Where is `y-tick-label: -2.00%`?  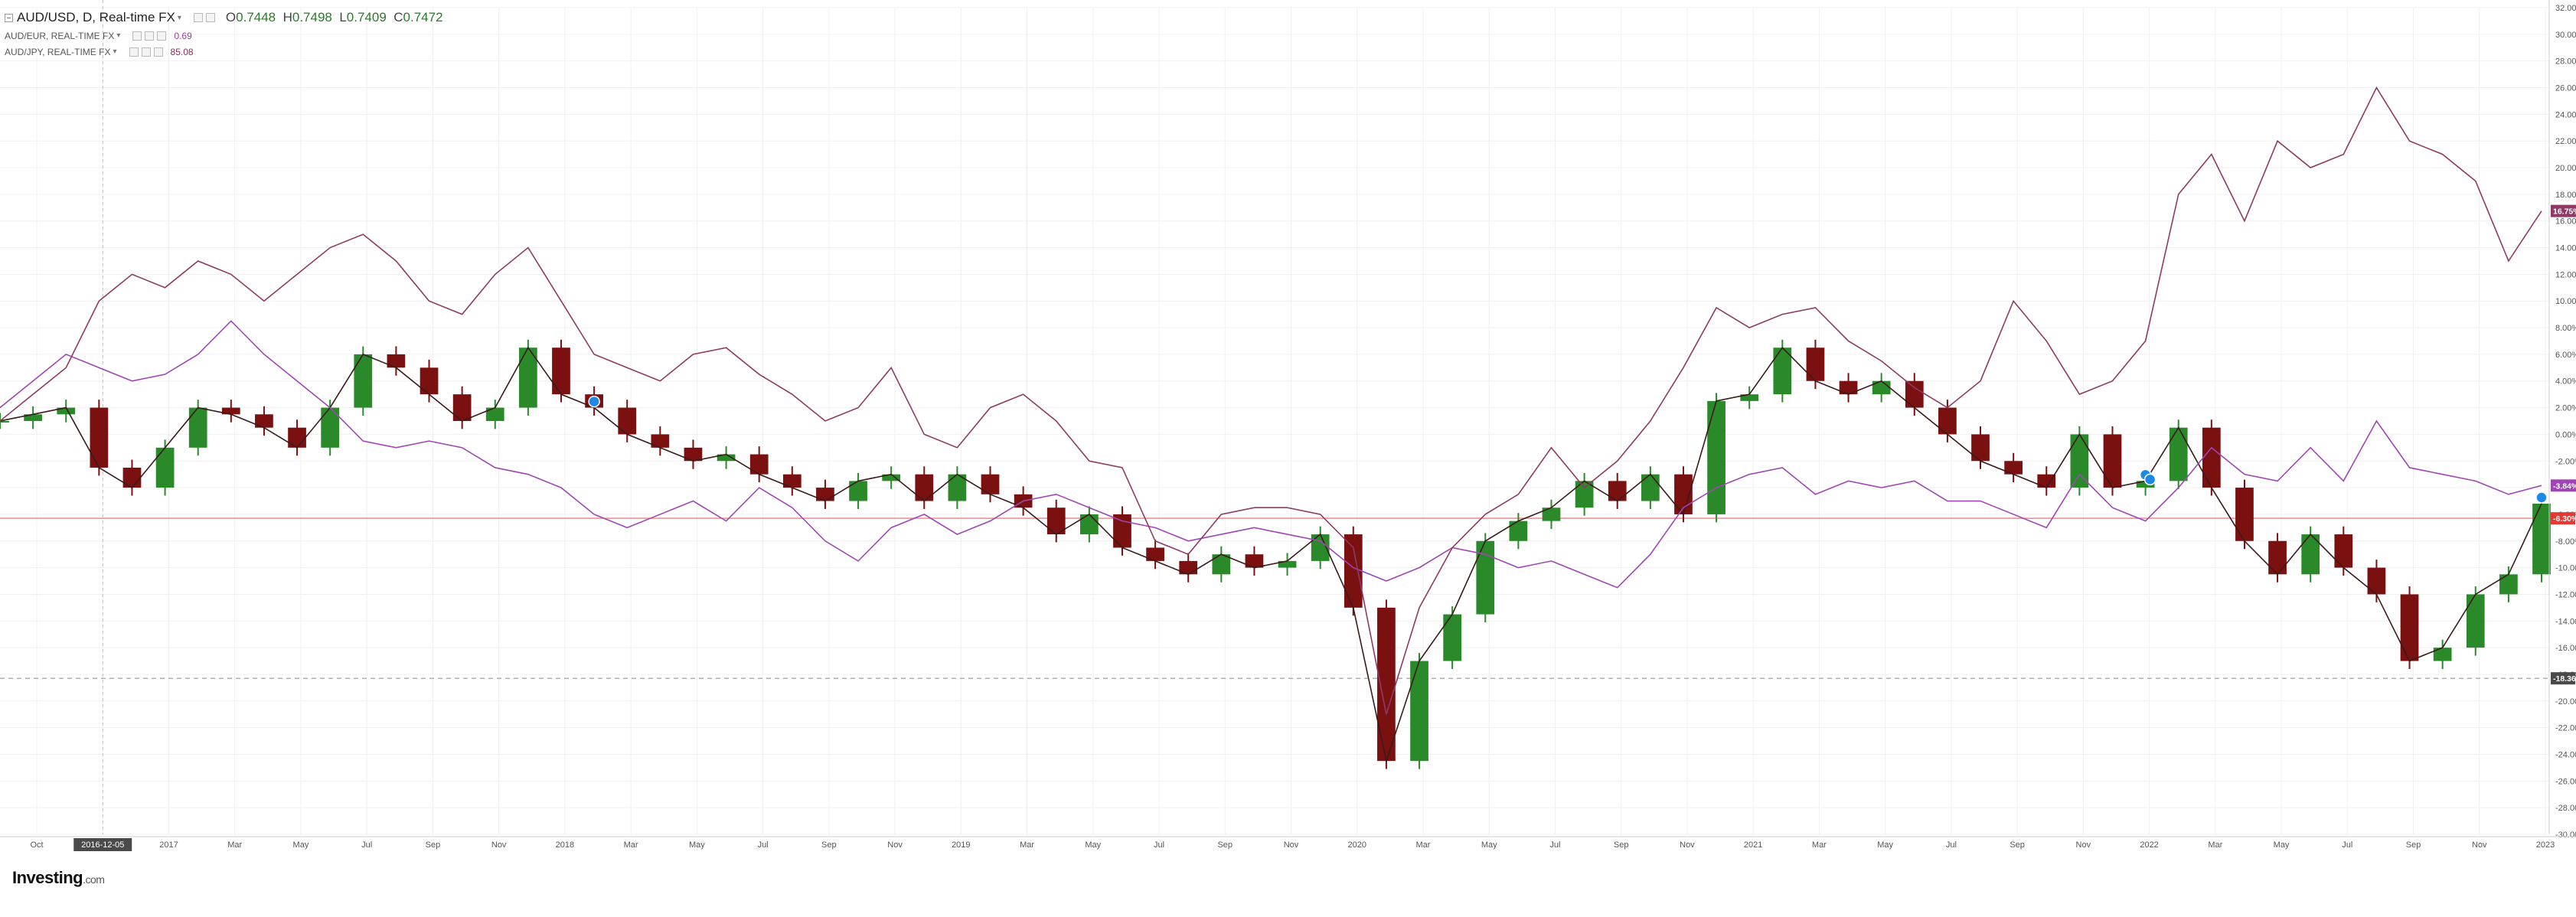 y-tick-label: -2.00% is located at coordinates (2565, 462).